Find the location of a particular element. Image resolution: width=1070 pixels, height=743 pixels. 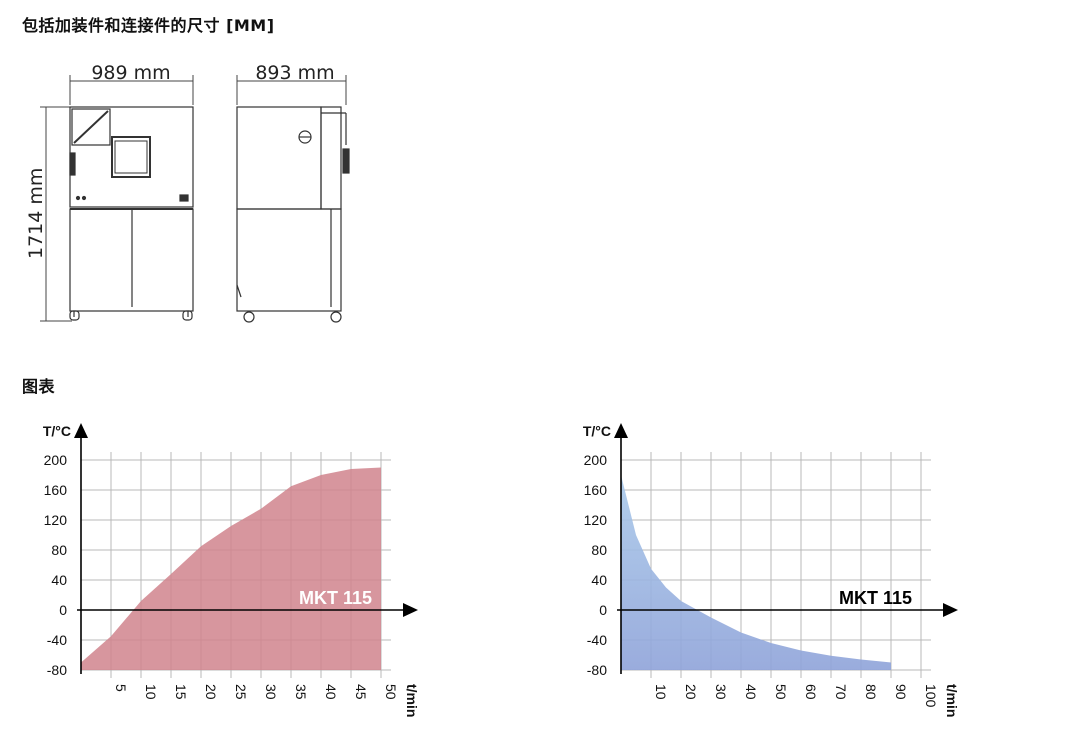

cooling-area is located at coordinates (756, 572).